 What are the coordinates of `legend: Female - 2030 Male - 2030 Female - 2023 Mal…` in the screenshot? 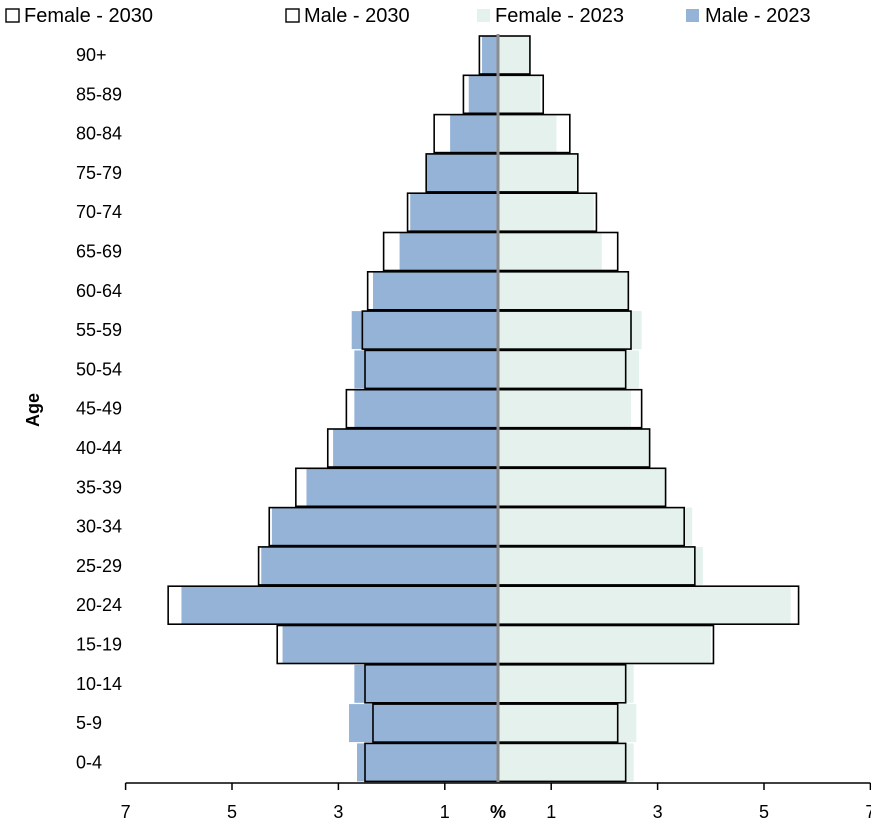 It's located at (408, 16).